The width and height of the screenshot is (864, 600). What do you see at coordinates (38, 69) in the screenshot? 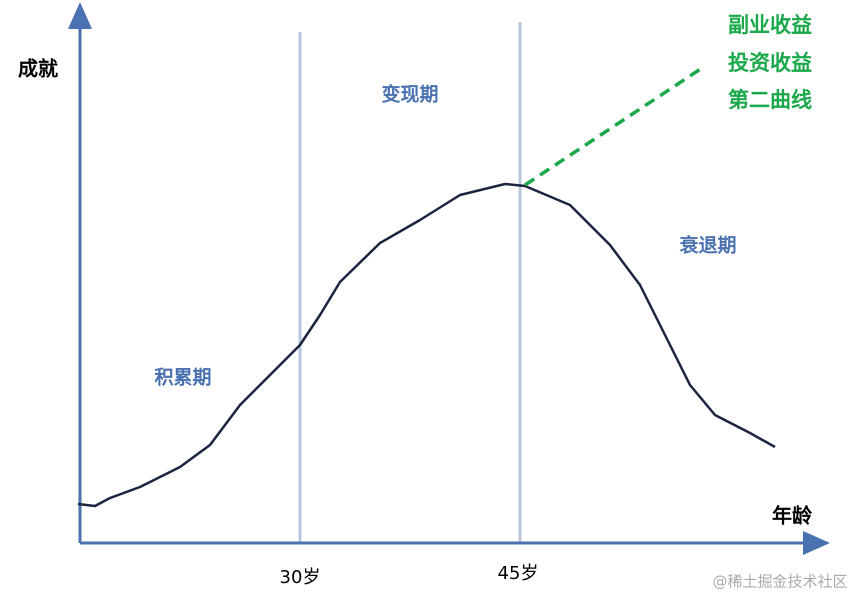
I see `y-axis-label: 成就` at bounding box center [38, 69].